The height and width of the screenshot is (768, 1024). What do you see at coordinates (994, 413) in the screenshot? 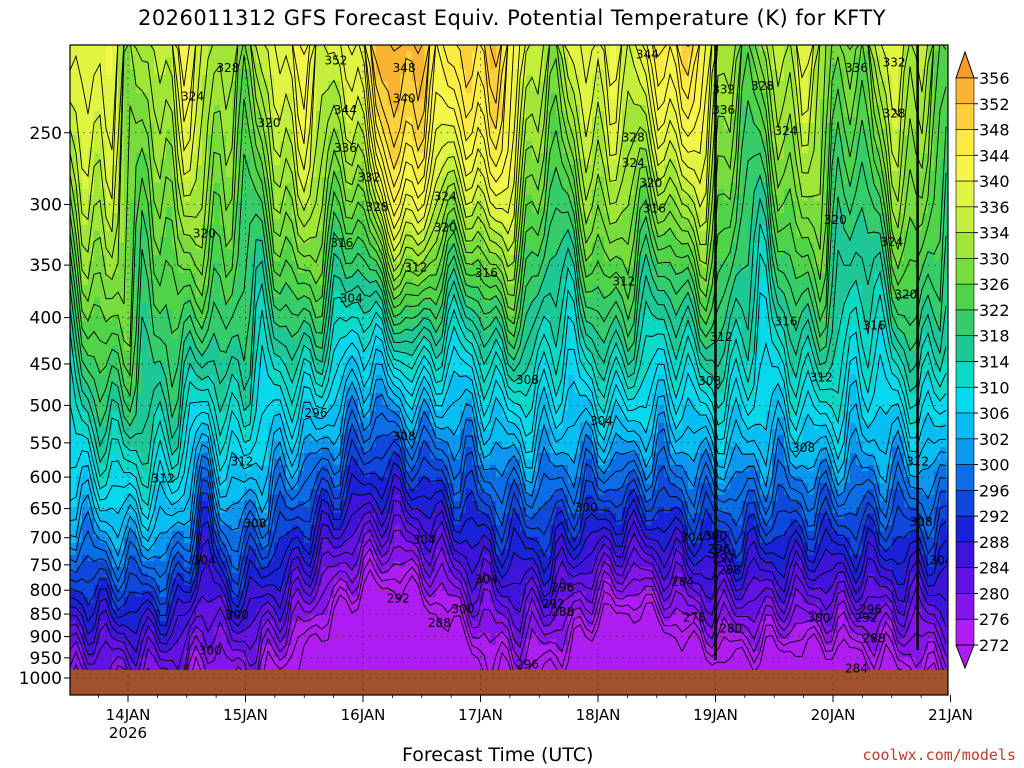
I see `colorbar-label: 306` at bounding box center [994, 413].